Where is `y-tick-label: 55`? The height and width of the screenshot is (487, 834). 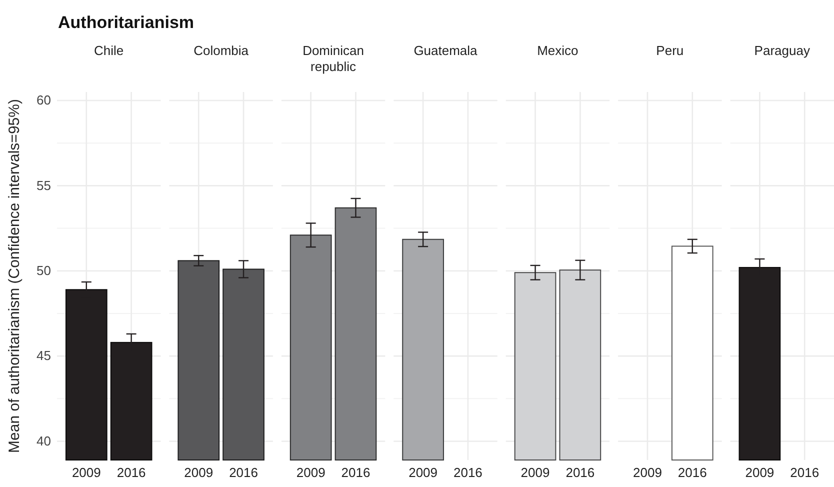
y-tick-label: 55 is located at coordinates (43, 185).